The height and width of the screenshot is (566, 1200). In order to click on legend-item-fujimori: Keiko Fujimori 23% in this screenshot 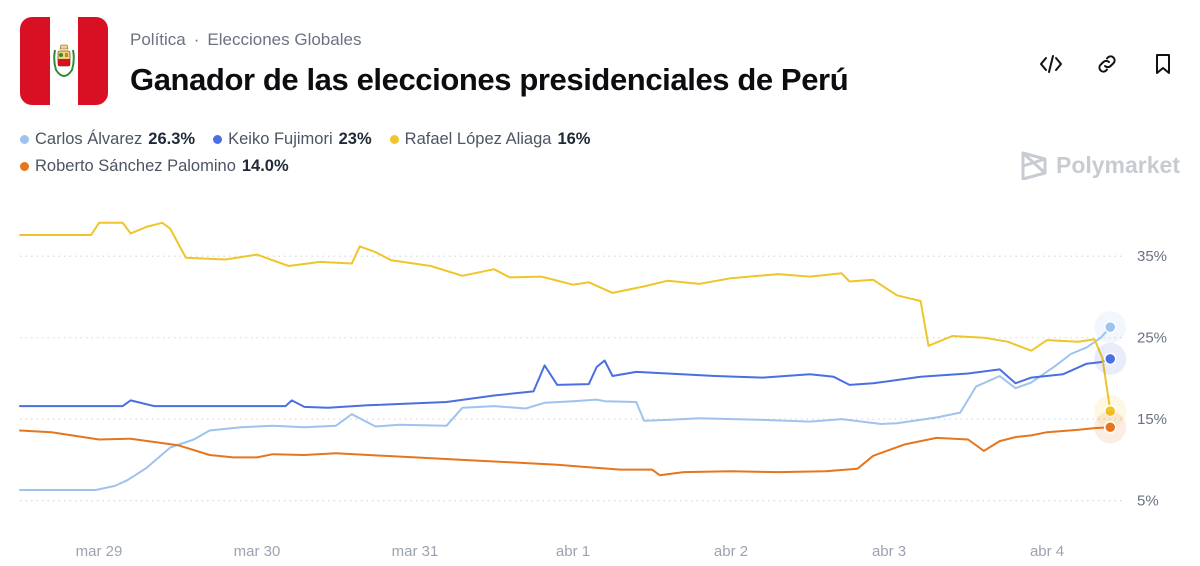, I will do `click(292, 139)`.